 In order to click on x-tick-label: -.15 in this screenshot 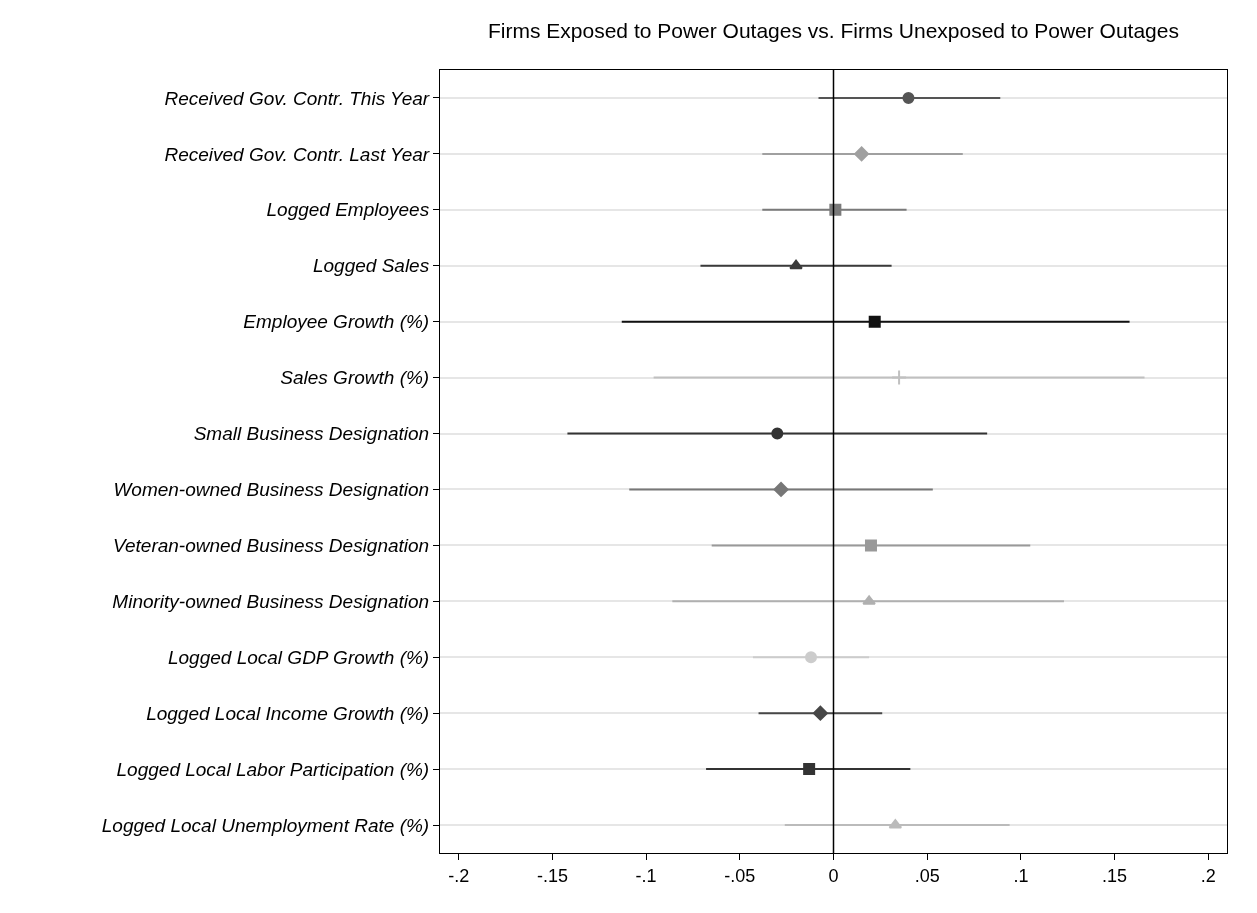, I will do `click(552, 875)`.